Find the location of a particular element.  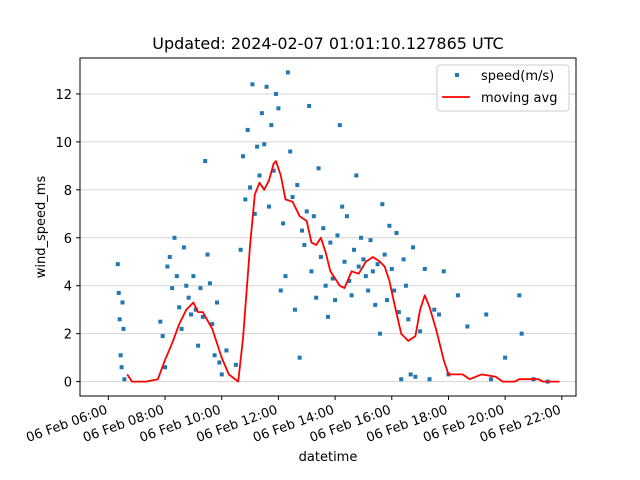

legend-scatter-marker is located at coordinates (457, 75).